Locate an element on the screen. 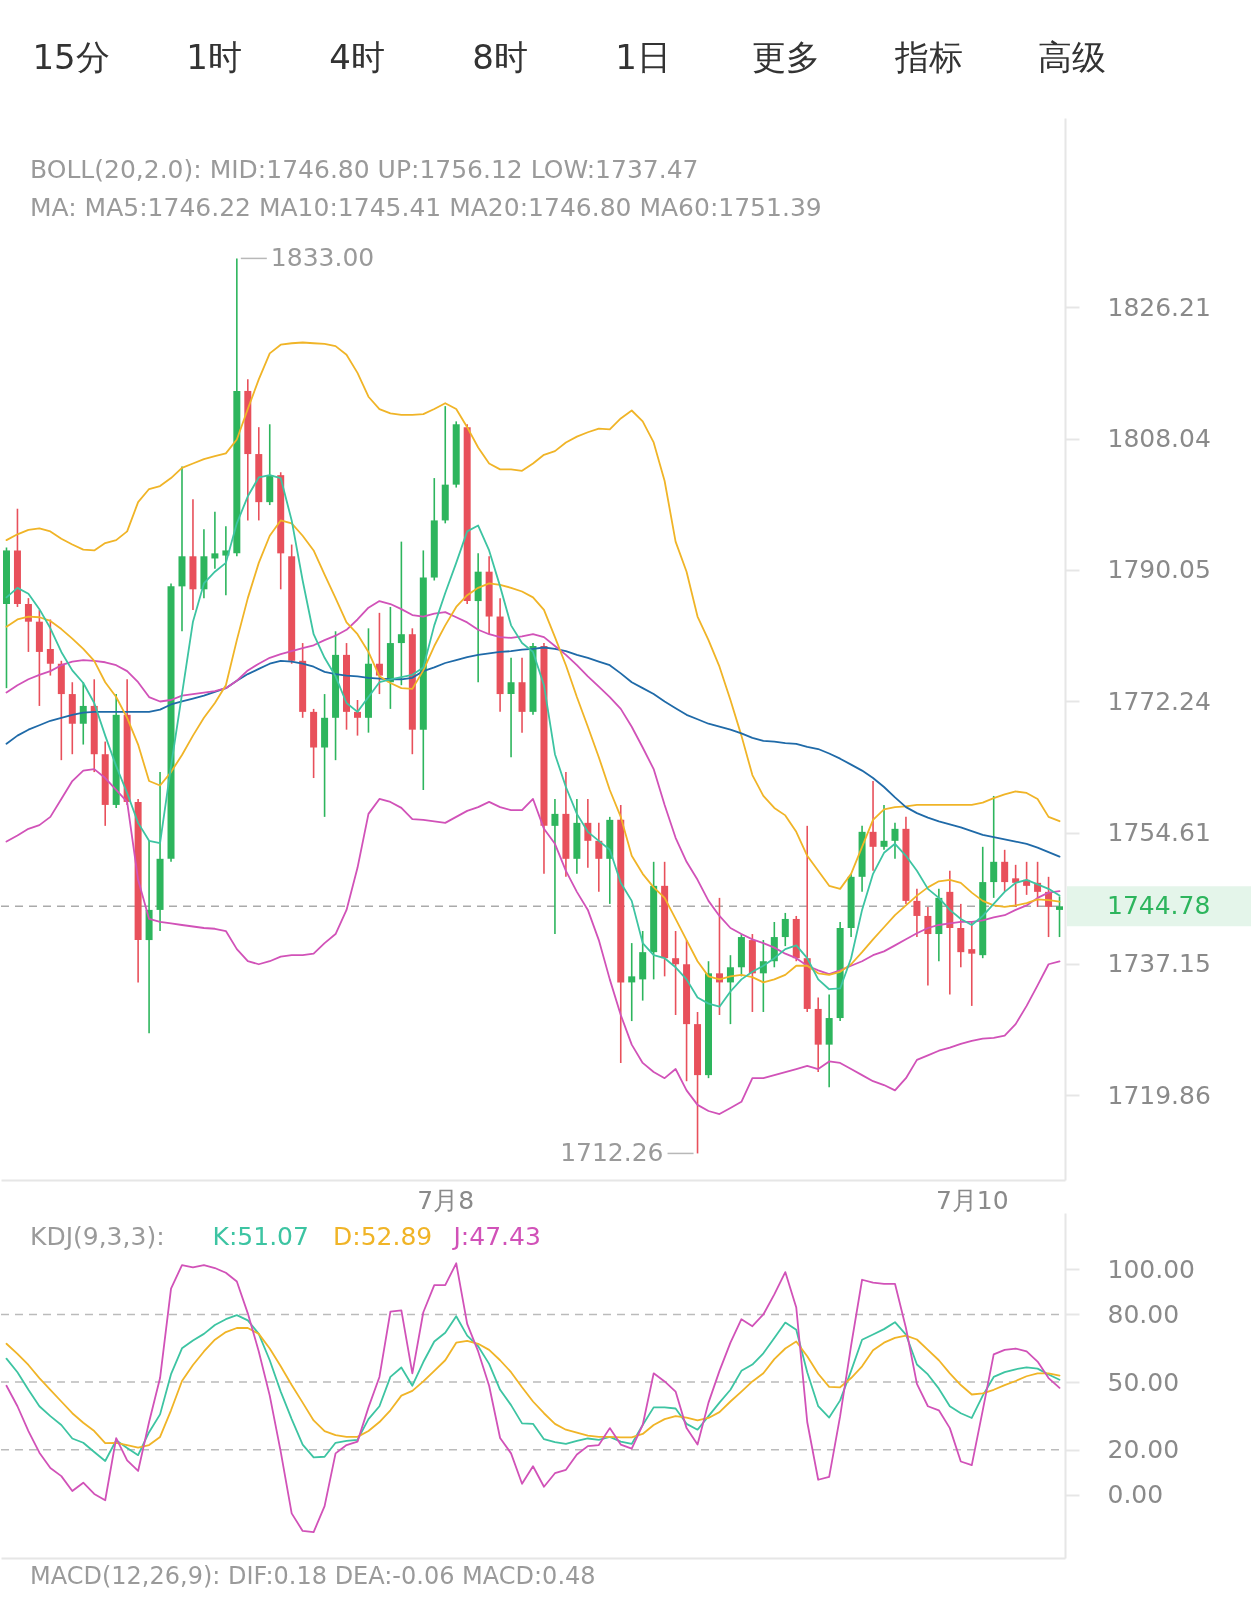  text: K:51.07 is located at coordinates (260, 1236).